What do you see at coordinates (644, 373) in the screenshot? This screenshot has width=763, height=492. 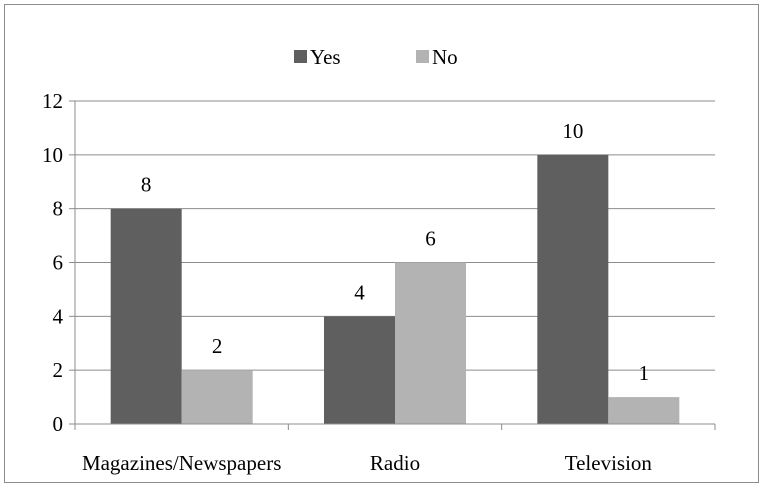 I see `data-label: 1` at bounding box center [644, 373].